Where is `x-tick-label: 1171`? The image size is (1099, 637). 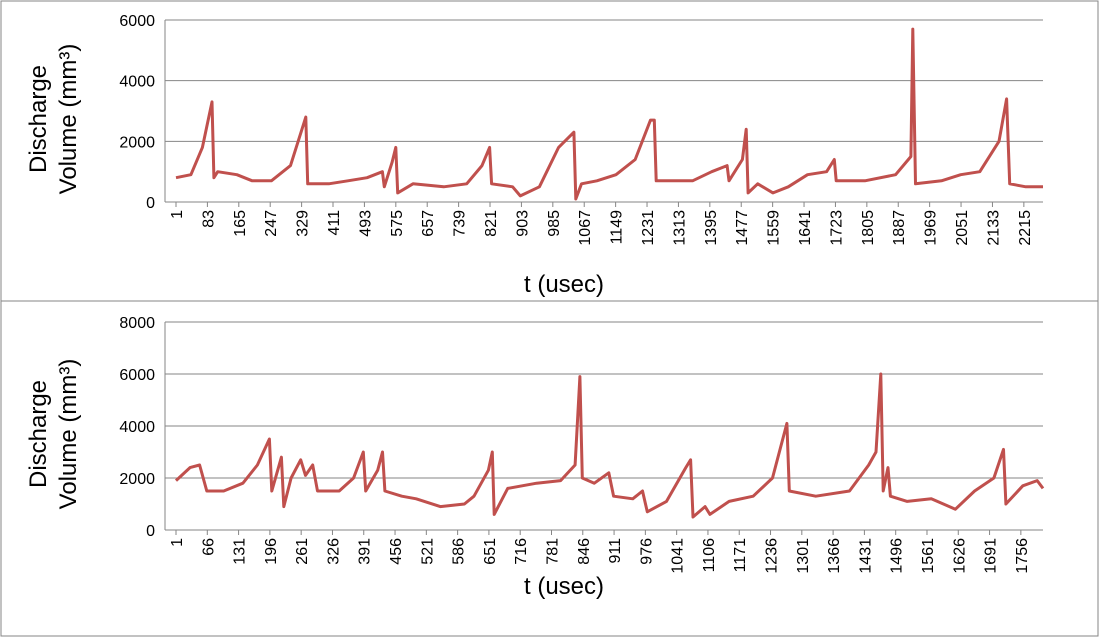 x-tick-label: 1171 is located at coordinates (740, 555).